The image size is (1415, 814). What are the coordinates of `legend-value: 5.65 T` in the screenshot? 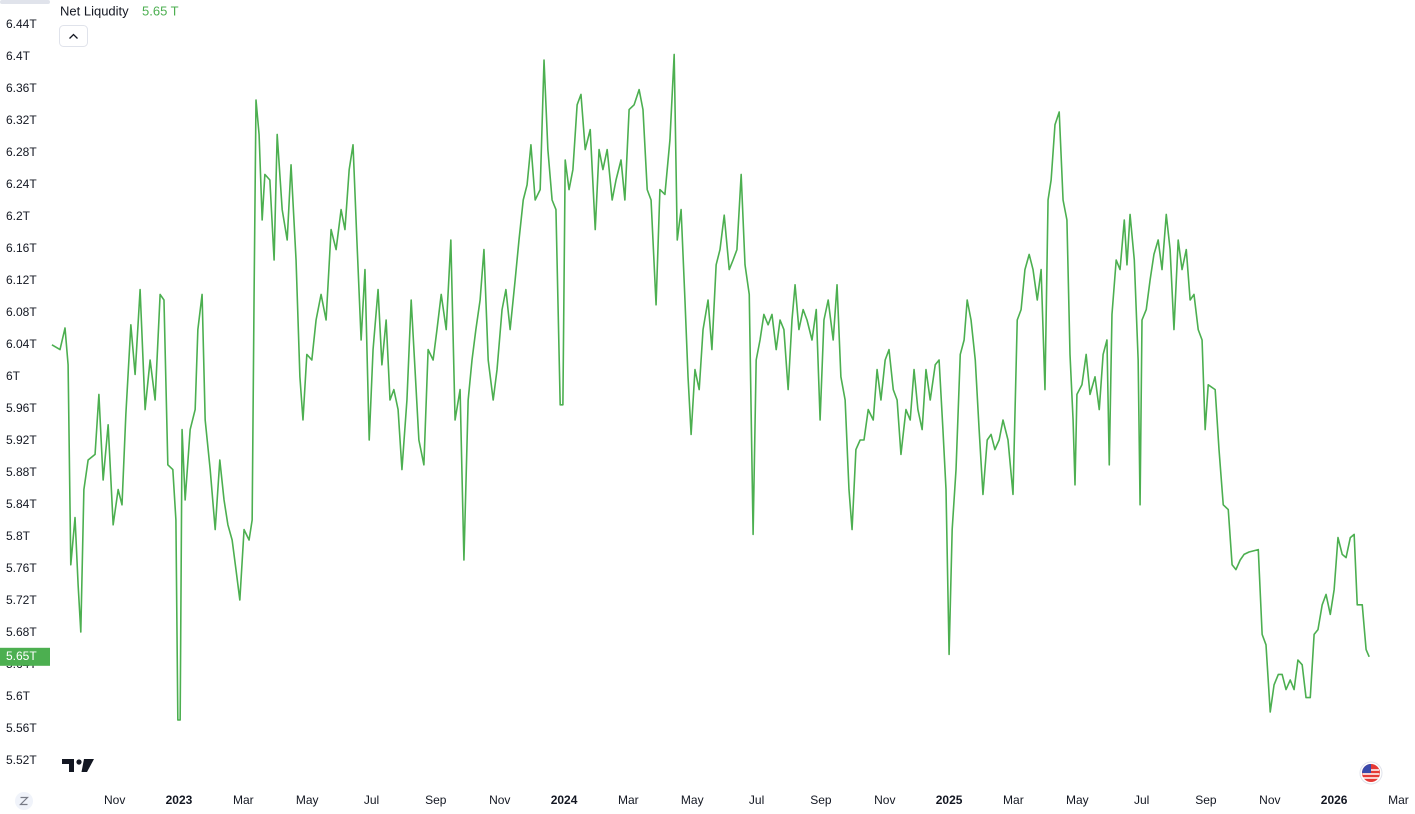 It's located at (160, 10).